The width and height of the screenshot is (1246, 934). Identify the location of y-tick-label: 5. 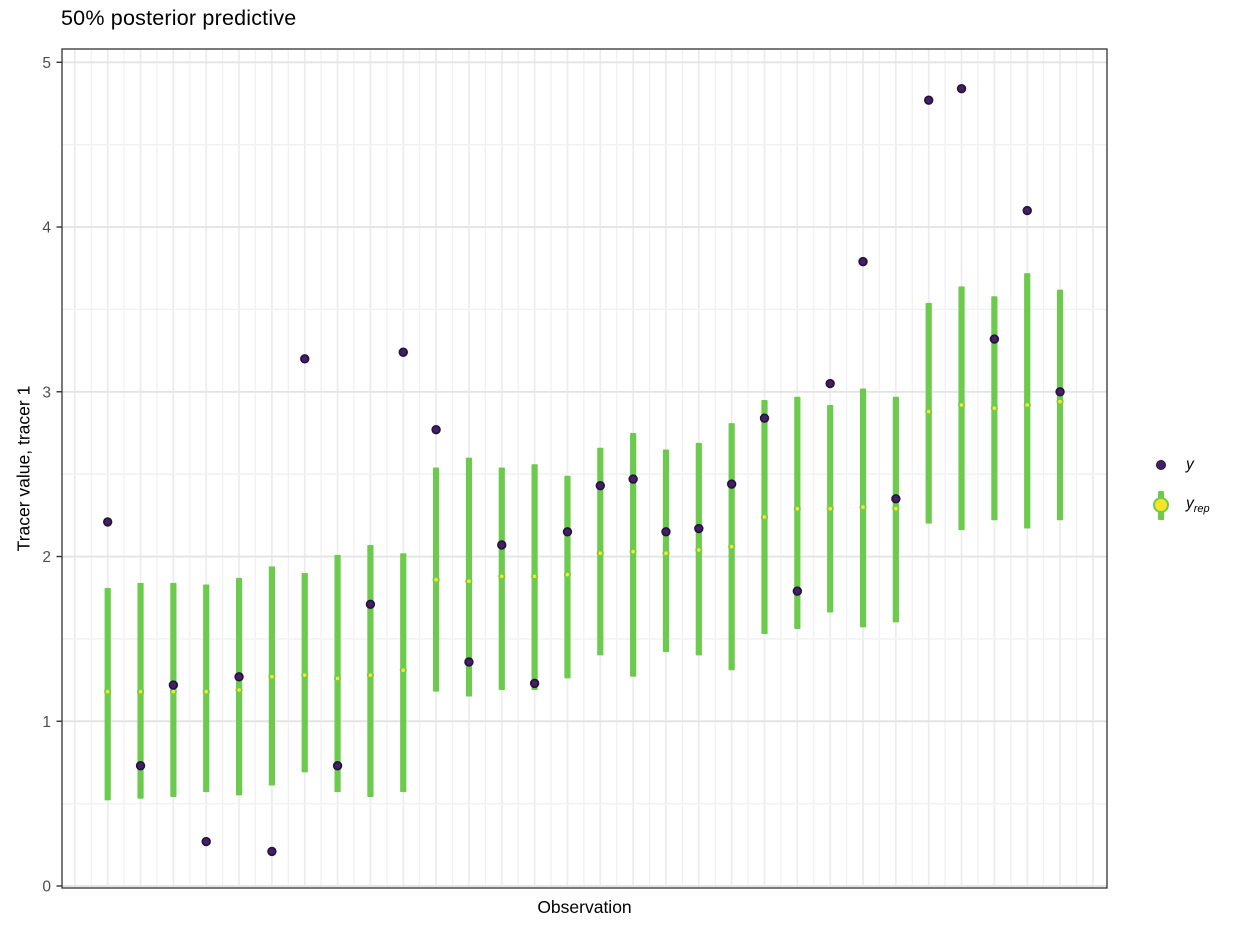
(46, 63).